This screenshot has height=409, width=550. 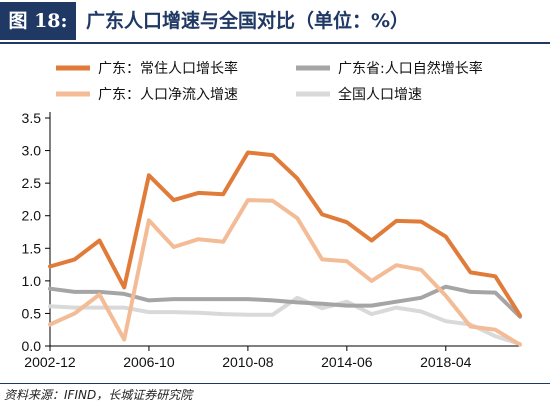 I want to click on y-tick-label: 3.5, so click(x=32, y=118).